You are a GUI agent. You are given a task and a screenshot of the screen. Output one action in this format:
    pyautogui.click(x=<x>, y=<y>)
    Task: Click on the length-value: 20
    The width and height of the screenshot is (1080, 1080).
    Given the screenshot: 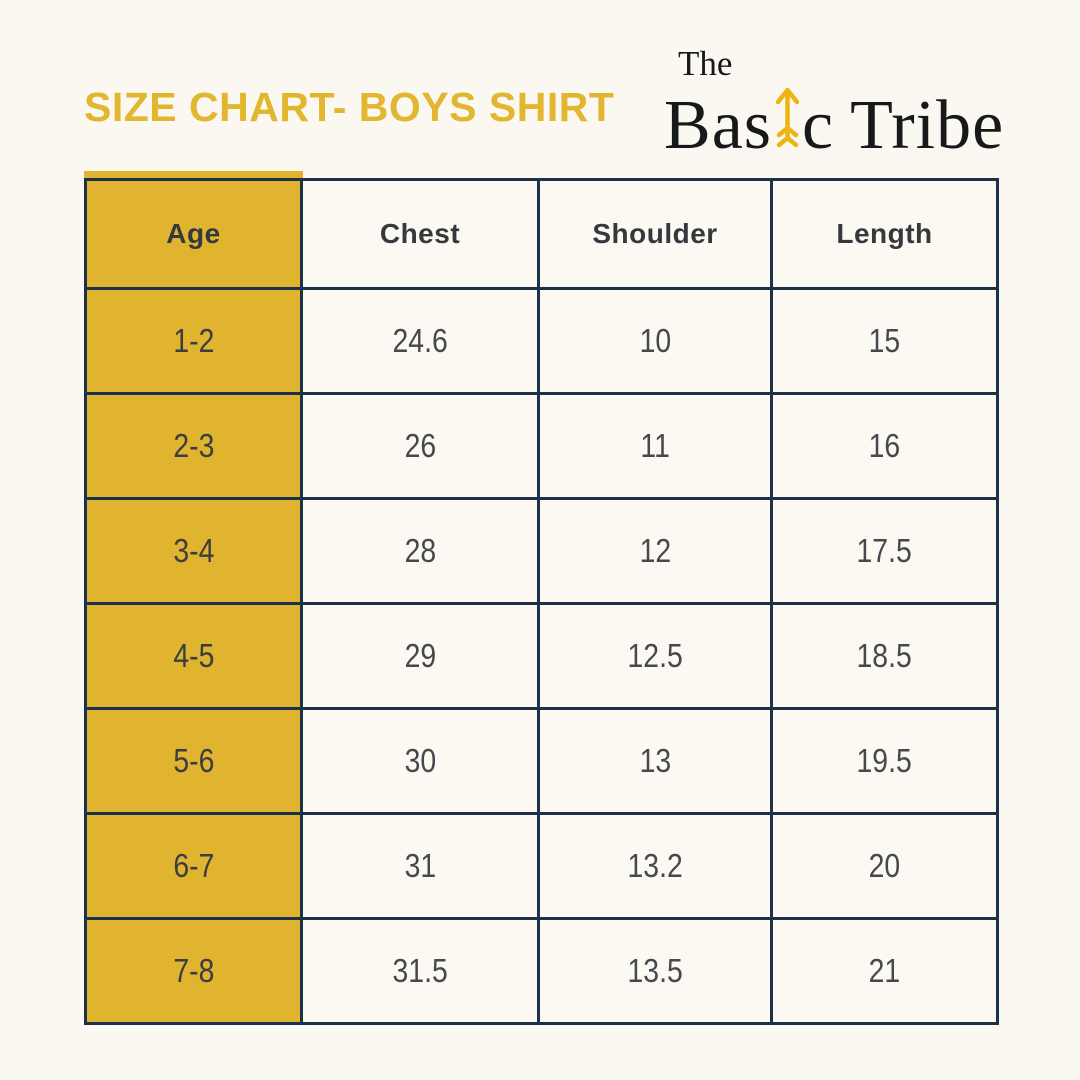 What is the action you would take?
    pyautogui.click(x=884, y=865)
    